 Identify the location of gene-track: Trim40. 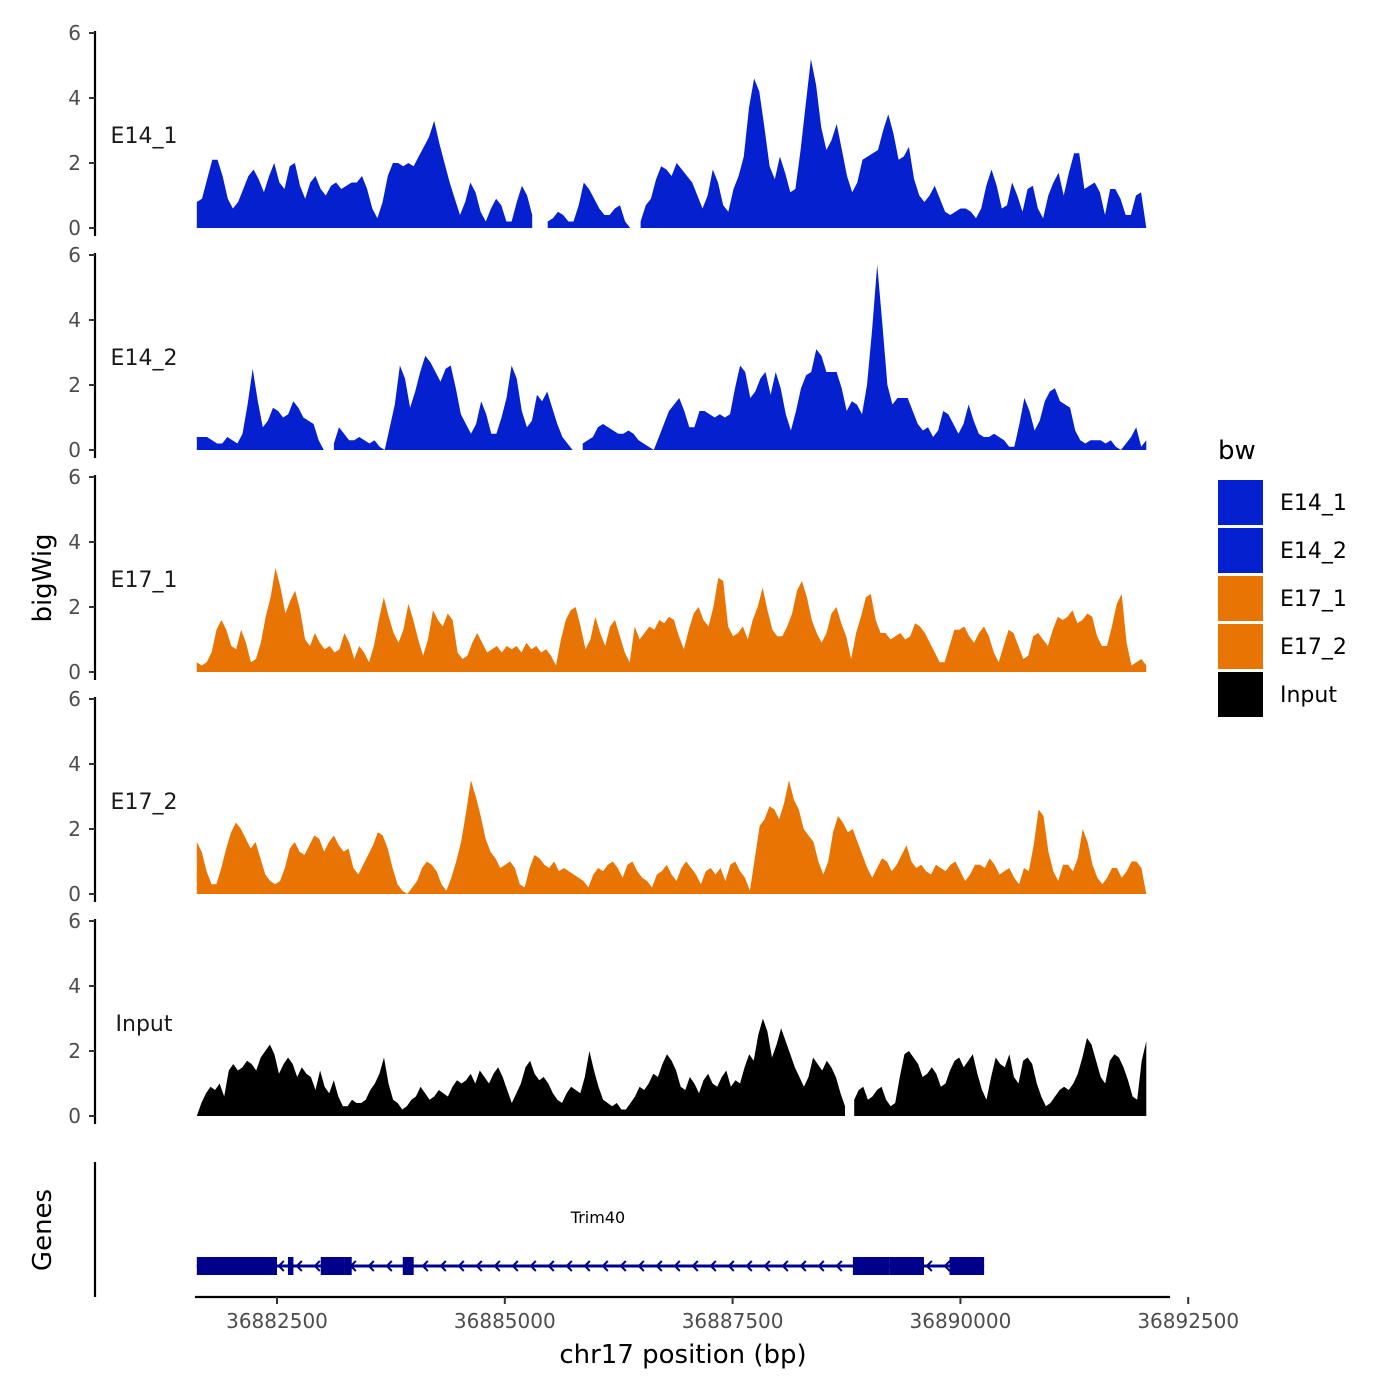
(539, 1229).